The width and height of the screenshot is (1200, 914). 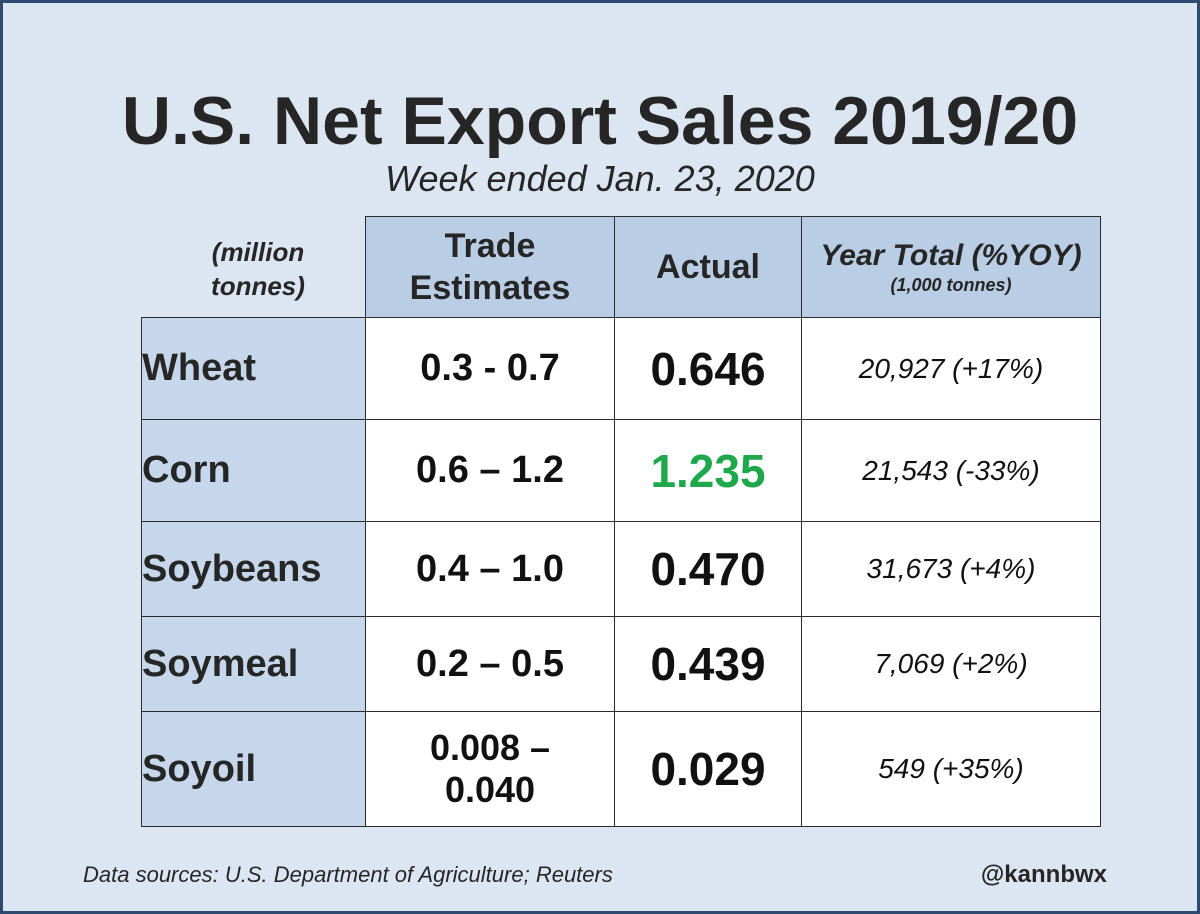 I want to click on header-trade-estimates: Trade Estimates, so click(x=490, y=267).